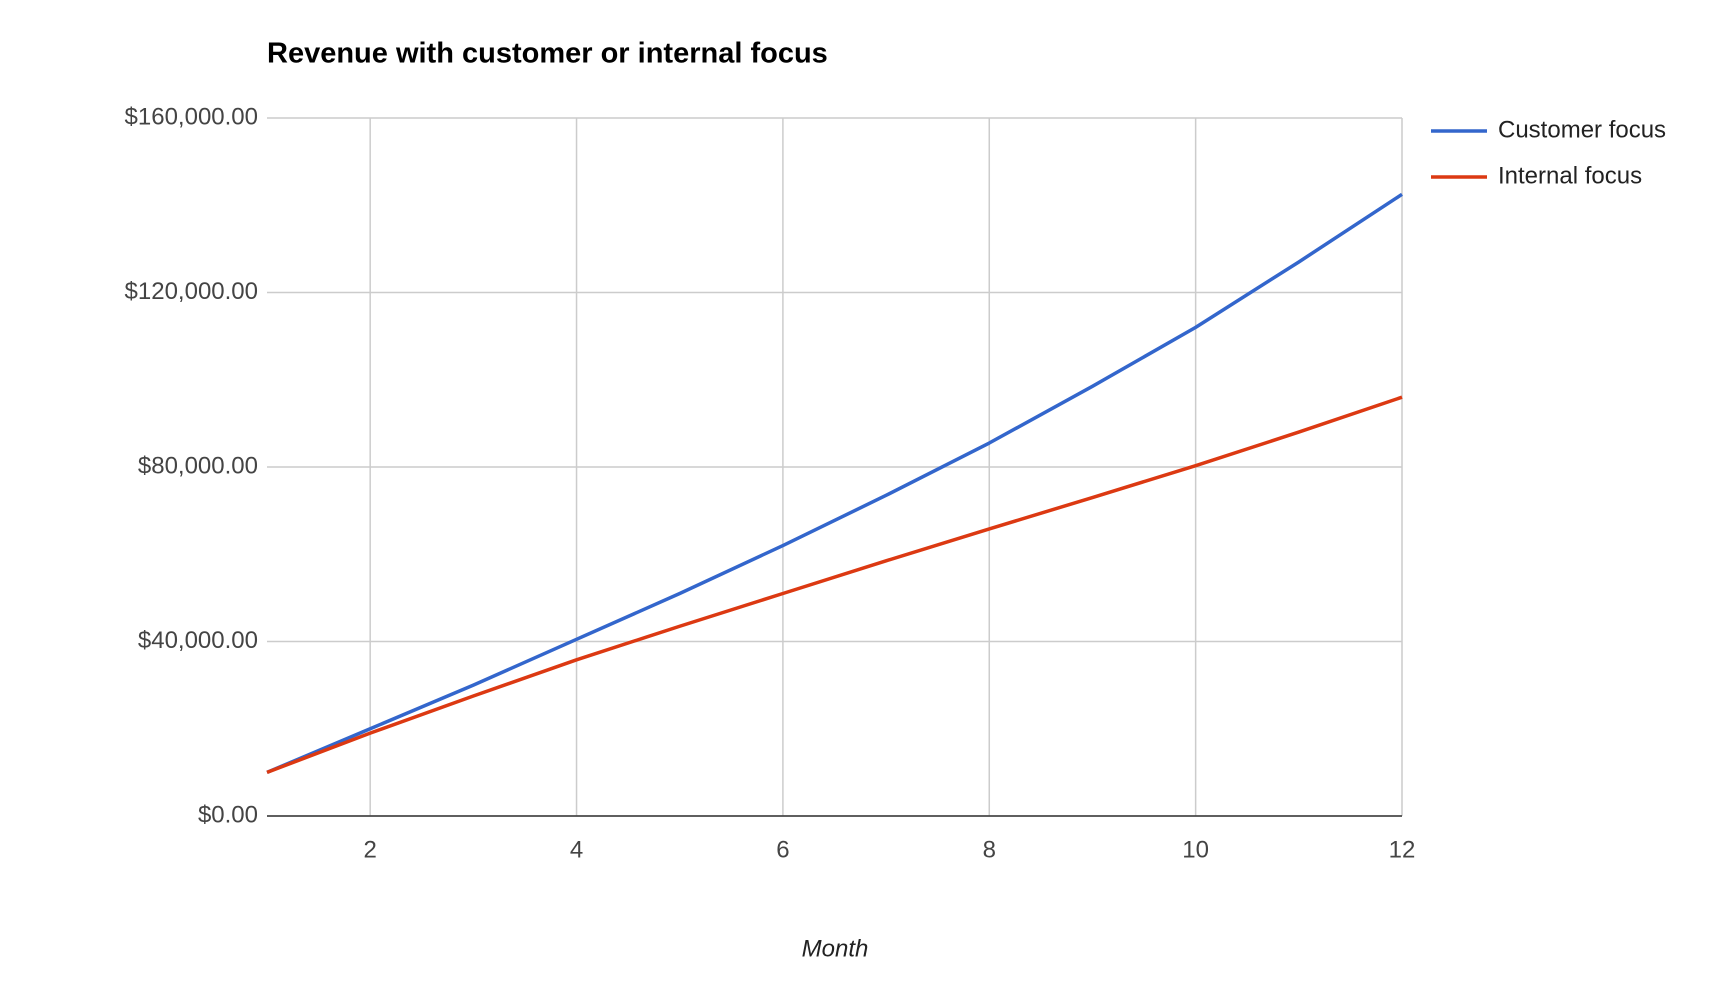  Describe the element at coordinates (228, 814) in the screenshot. I see `y-tick-label: $0.00` at that location.